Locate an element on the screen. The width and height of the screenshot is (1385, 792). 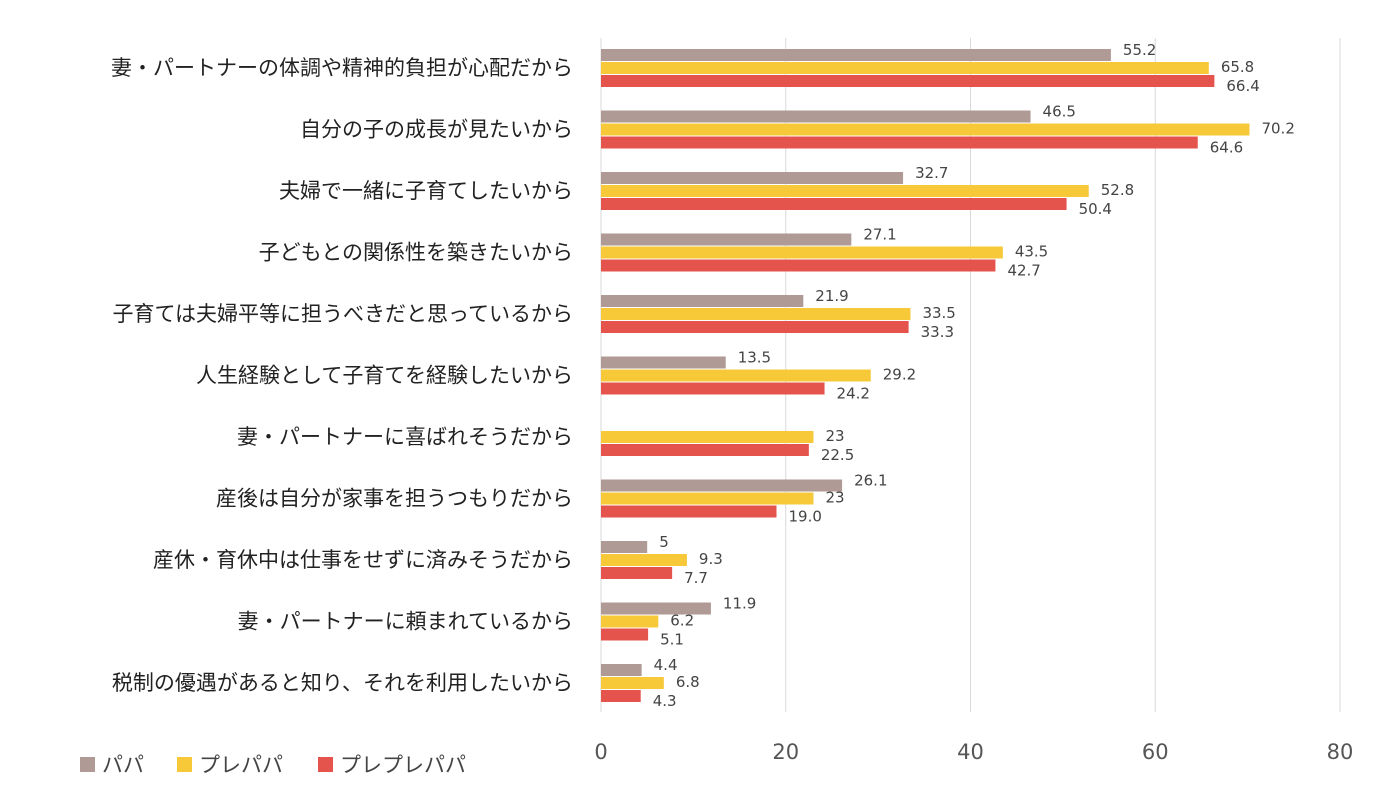
data-label: 6.8 is located at coordinates (688, 682).